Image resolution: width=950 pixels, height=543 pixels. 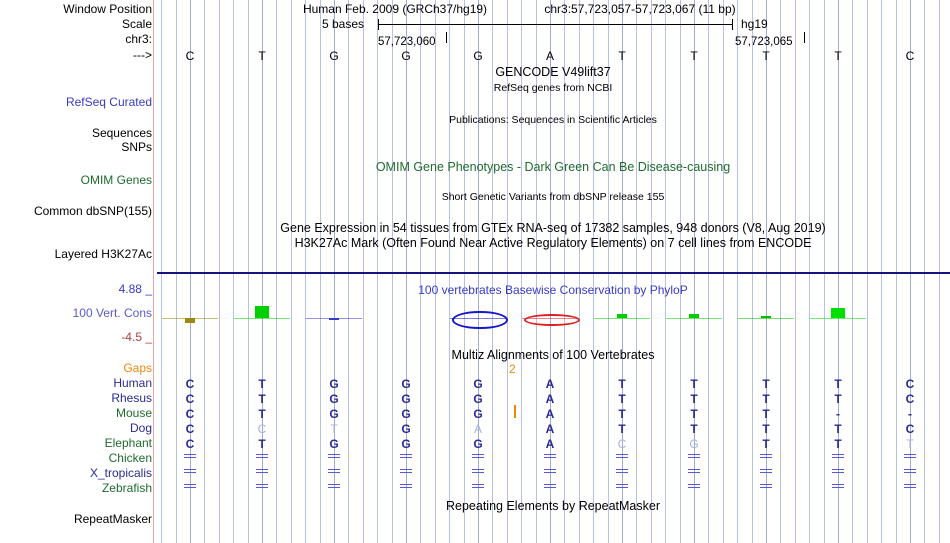 I want to click on track-label-chr3: chr3:, so click(x=138, y=39).